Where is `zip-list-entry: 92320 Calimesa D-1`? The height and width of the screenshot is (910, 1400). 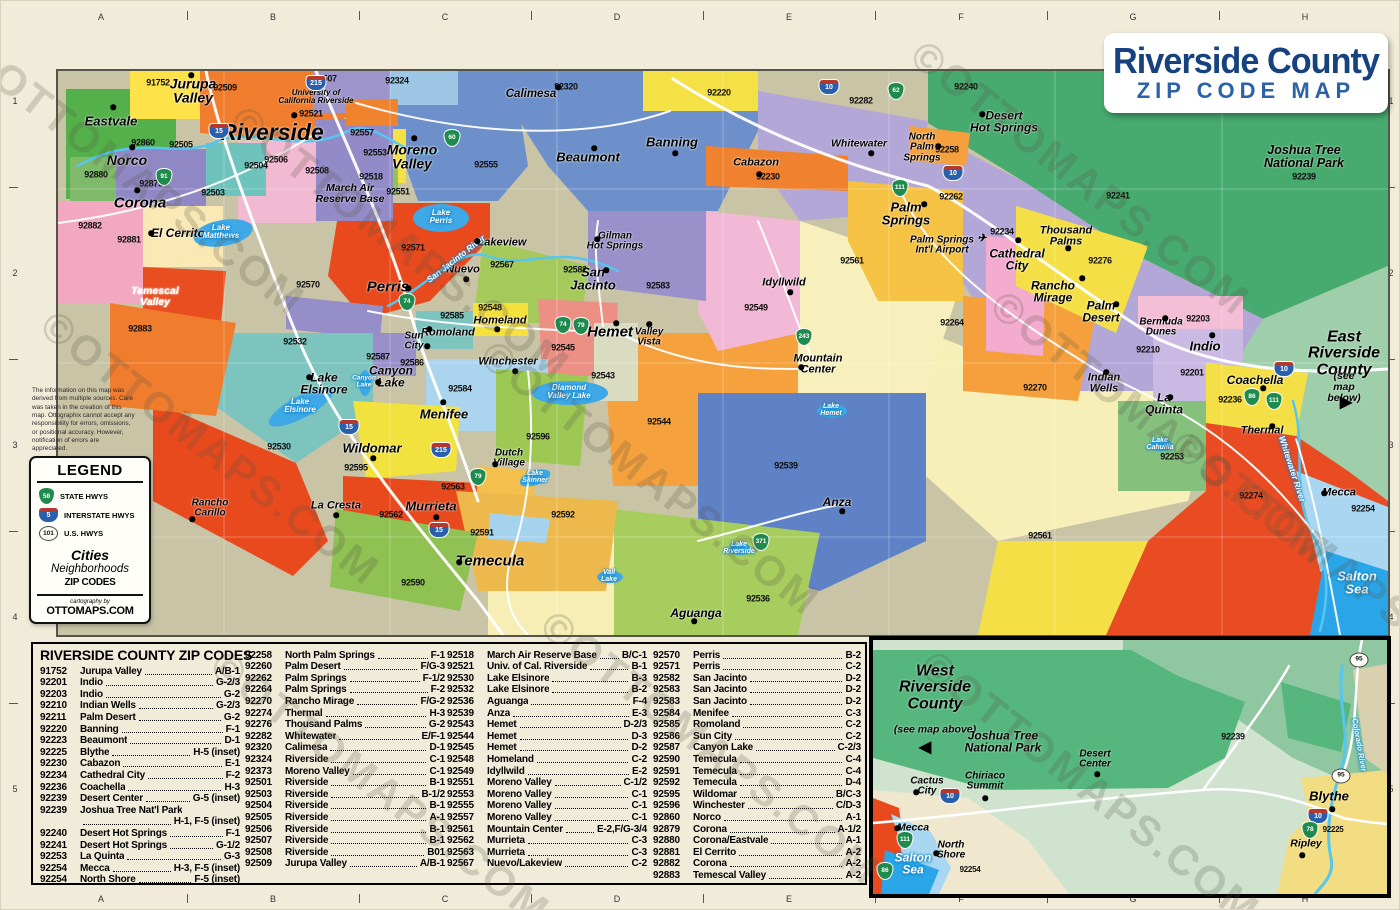
zip-list-entry: 92320 Calimesa D-1 is located at coordinates (345, 747).